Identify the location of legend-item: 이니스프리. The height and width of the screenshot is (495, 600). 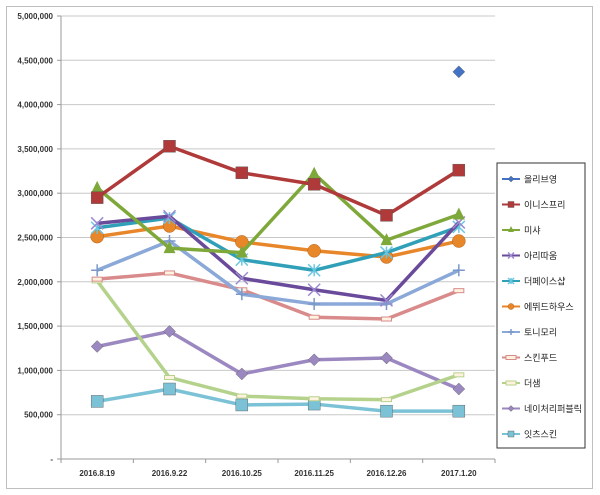
(533, 205).